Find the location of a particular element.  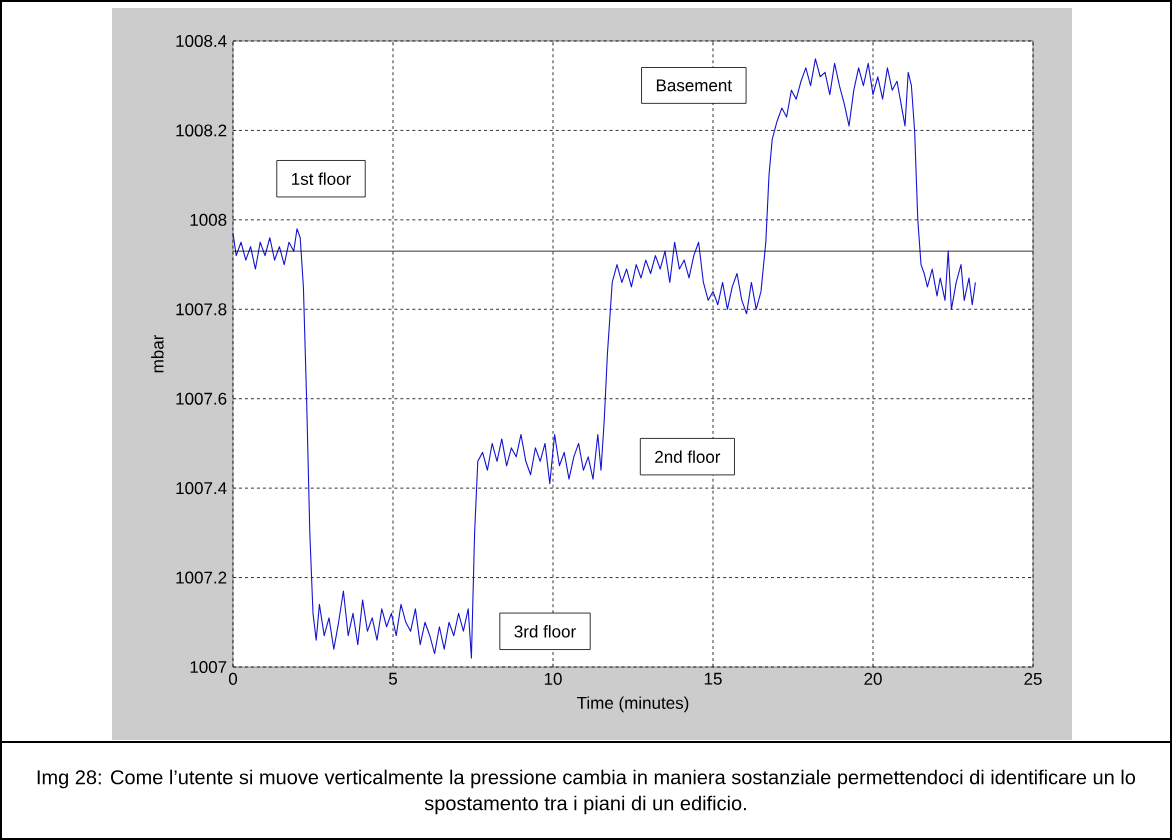

y-tick-label: 1008.2 is located at coordinates (201, 130).